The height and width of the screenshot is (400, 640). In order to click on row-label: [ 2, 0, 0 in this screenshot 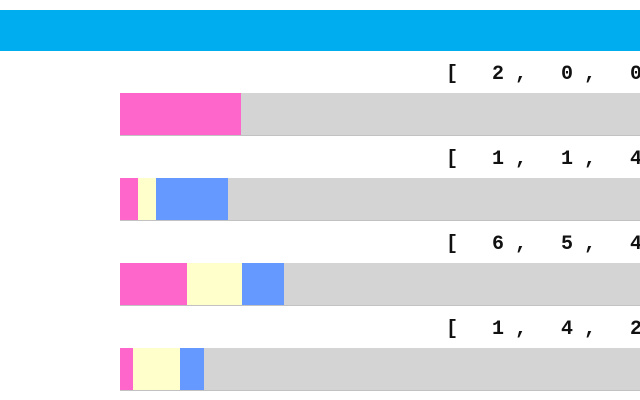, I will do `click(543, 74)`.